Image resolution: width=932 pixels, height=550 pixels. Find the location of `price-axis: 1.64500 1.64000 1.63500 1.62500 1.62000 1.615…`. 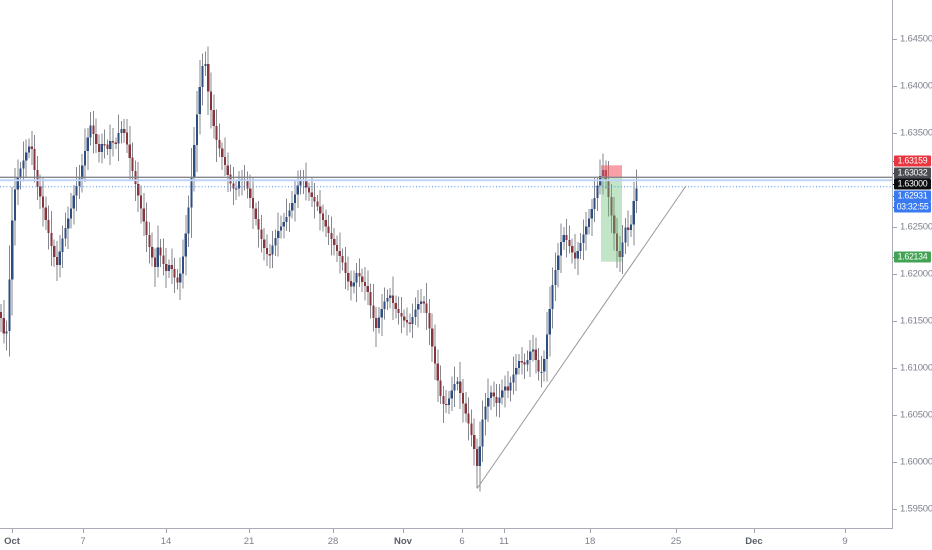

price-axis: 1.64500 1.64000 1.63500 1.62500 1.62000 1.615… is located at coordinates (912, 264).